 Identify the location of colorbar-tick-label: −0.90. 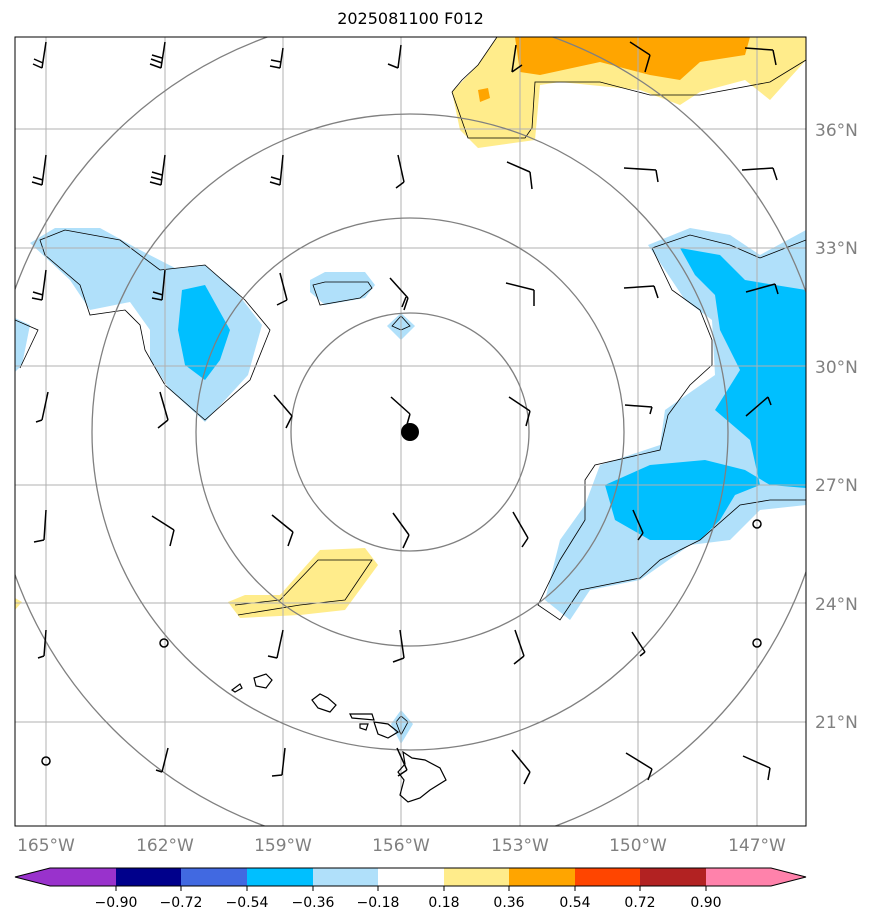
(116, 903).